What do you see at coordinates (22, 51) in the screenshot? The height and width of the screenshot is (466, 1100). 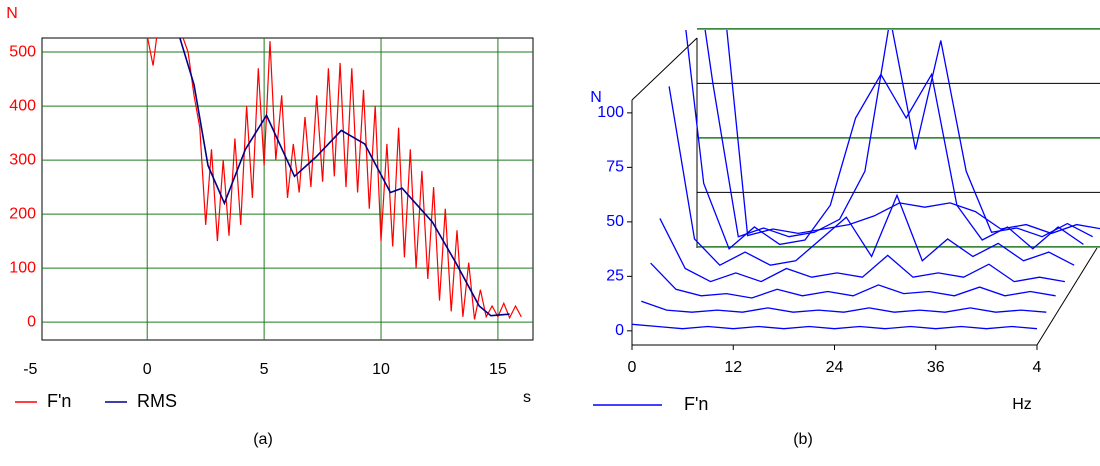 I see `y-tick-label: 500` at bounding box center [22, 51].